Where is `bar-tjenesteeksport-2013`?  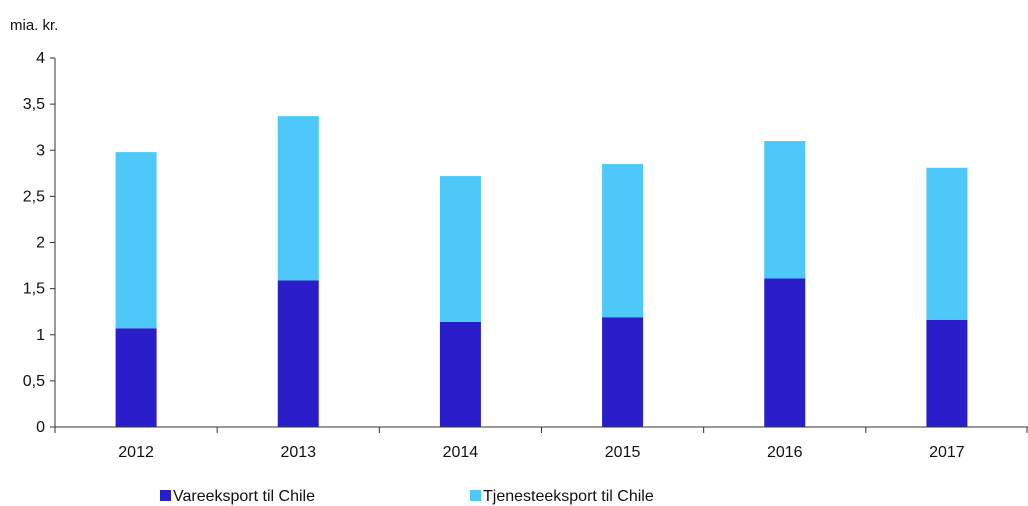
bar-tjenesteeksport-2013 is located at coordinates (298, 198).